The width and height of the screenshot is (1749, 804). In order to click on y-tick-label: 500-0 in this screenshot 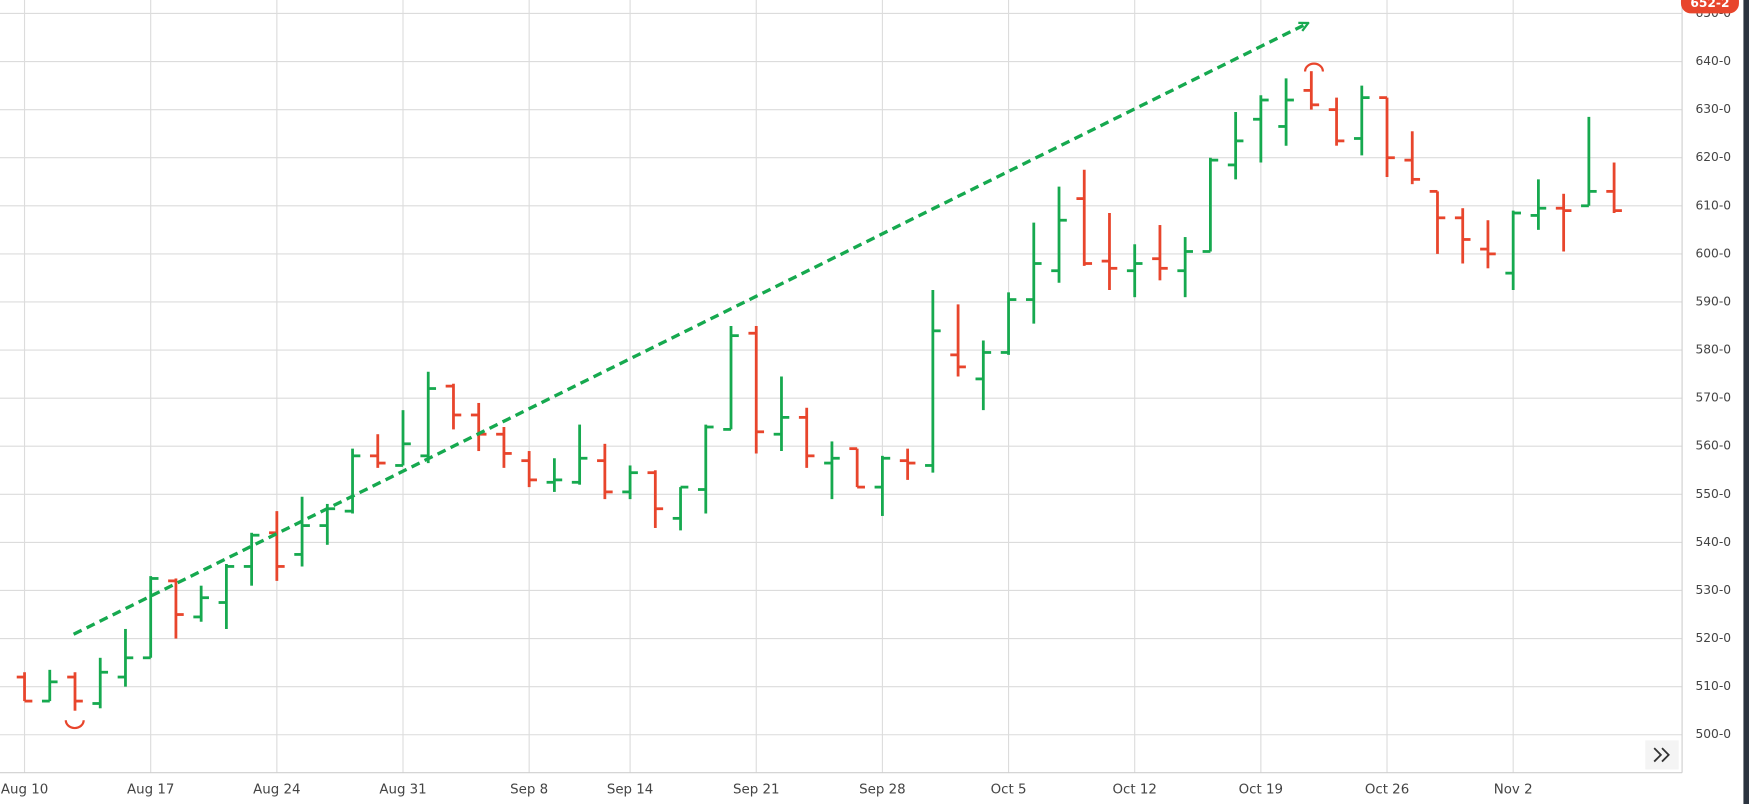, I will do `click(1713, 734)`.